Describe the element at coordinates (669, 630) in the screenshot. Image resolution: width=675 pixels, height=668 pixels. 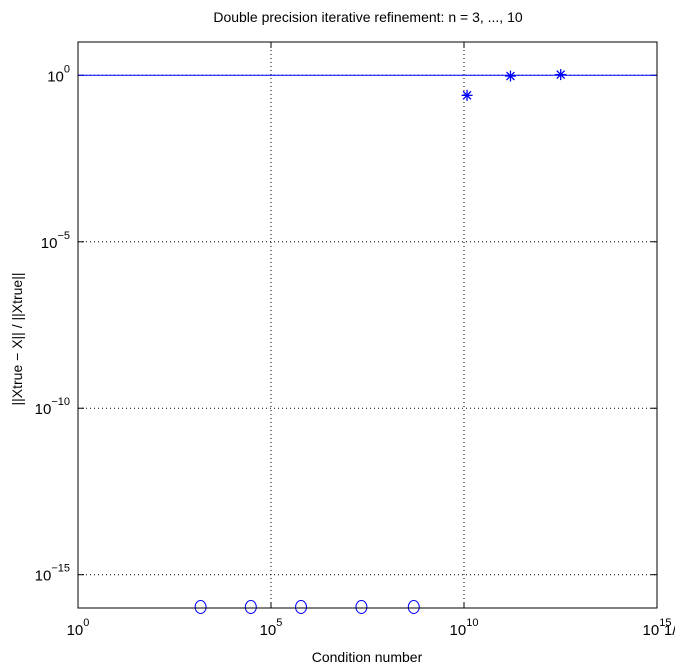
I see `x-tick-label: 1/eps` at that location.